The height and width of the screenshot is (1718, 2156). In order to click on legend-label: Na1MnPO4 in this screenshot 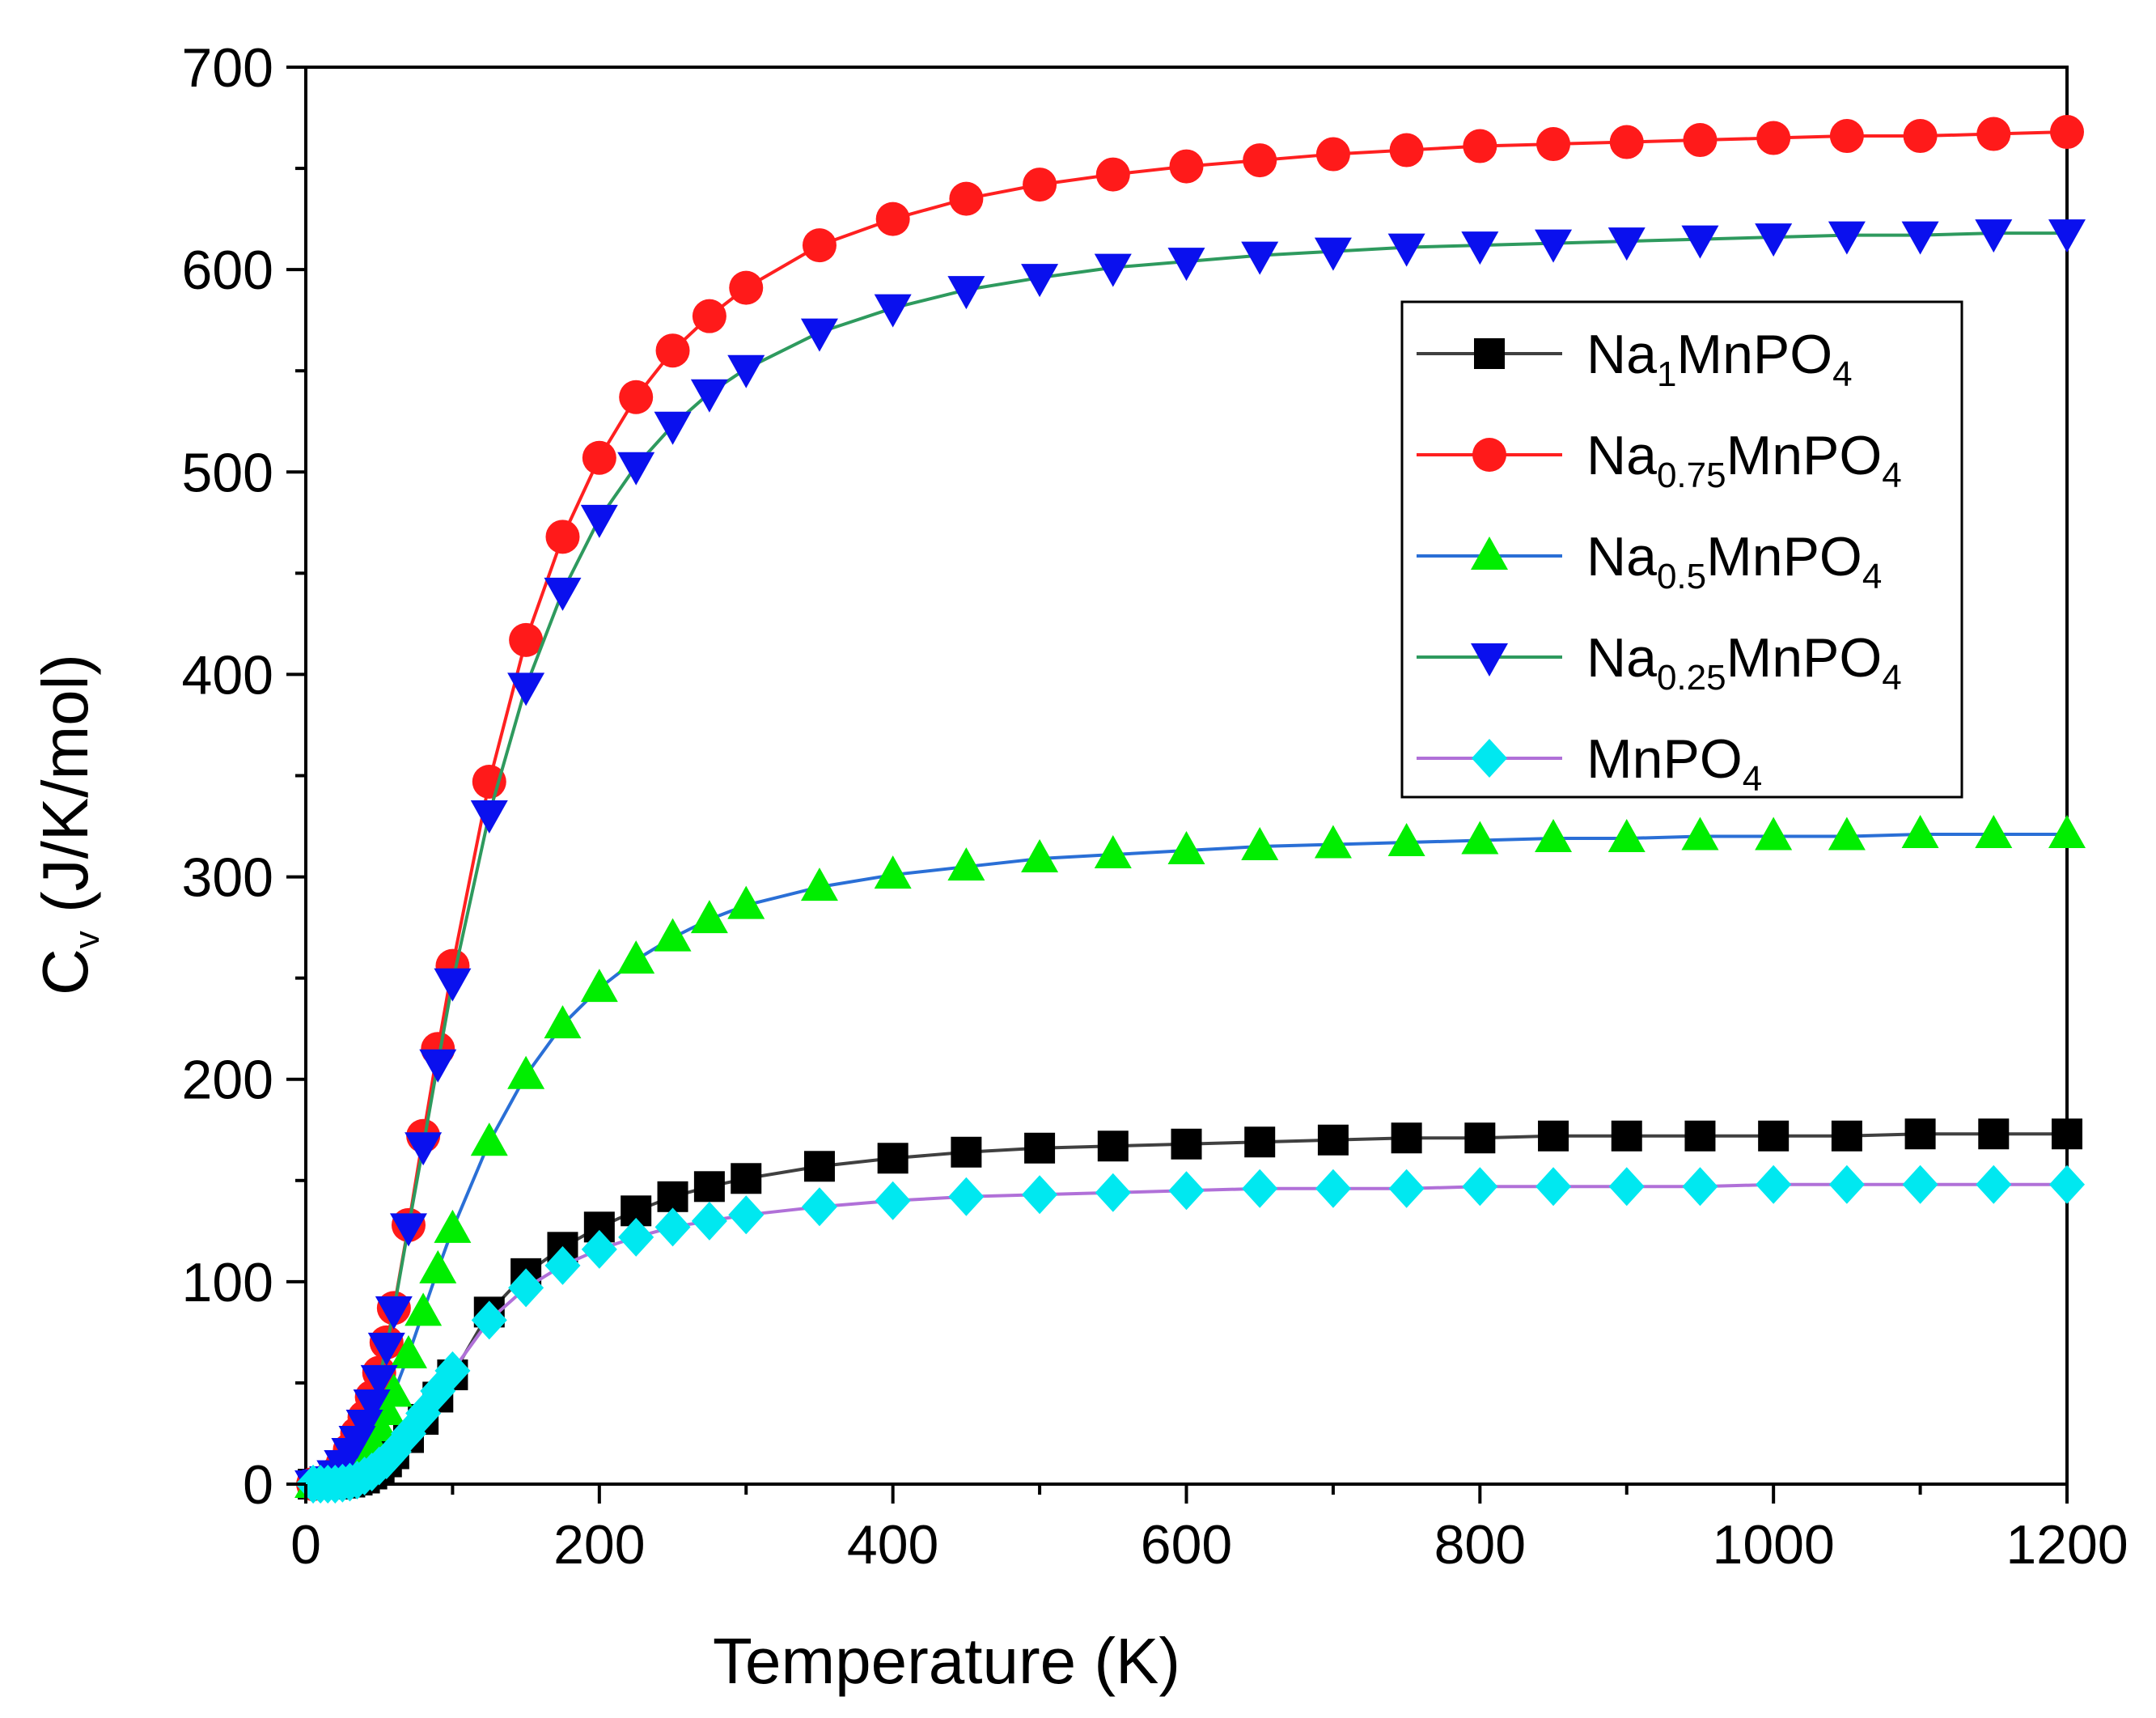, I will do `click(1719, 359)`.